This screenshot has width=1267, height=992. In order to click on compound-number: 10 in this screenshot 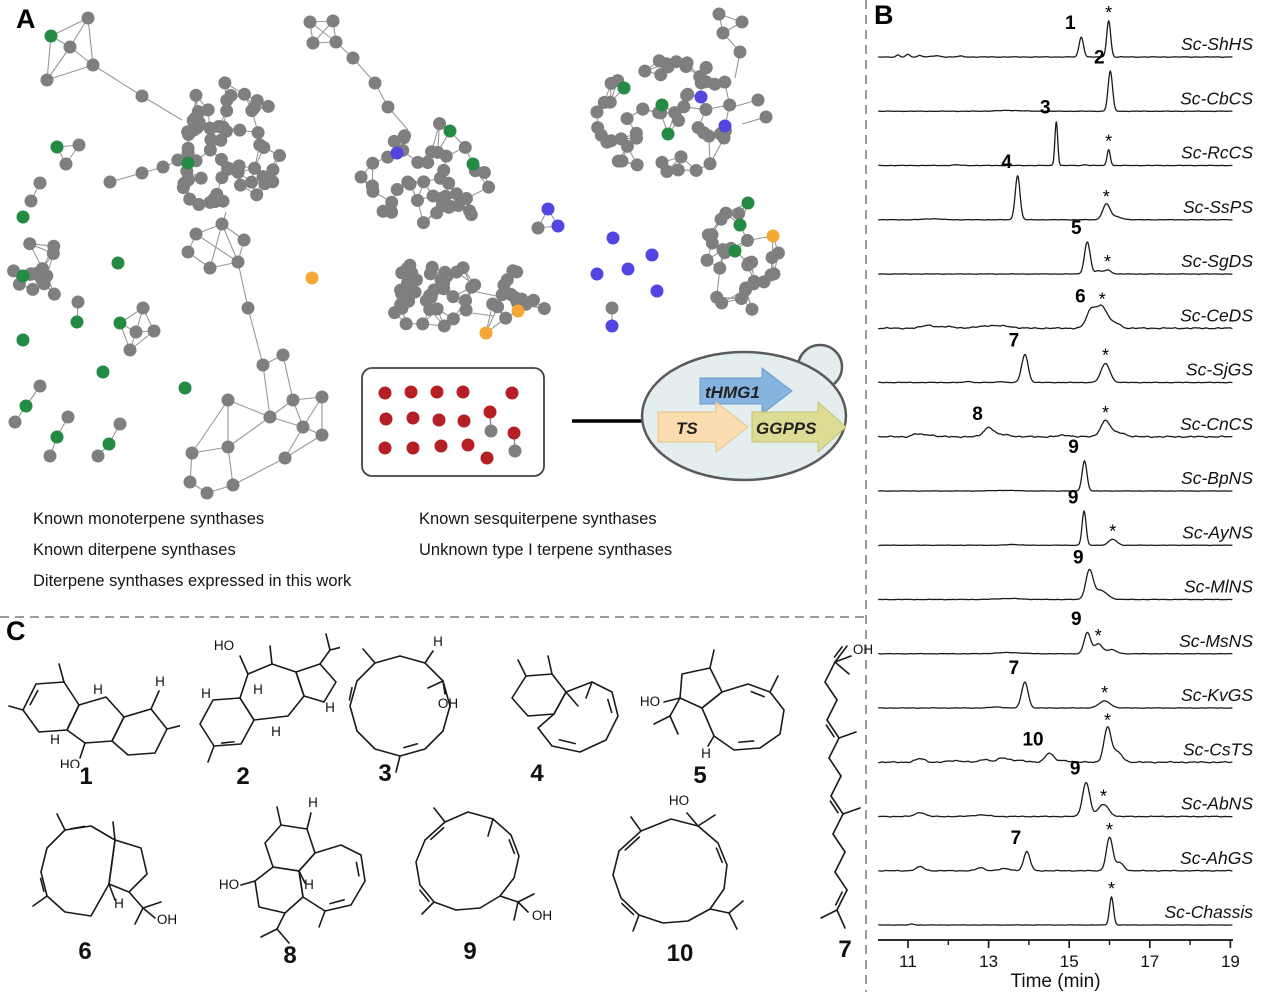, I will do `click(680, 953)`.